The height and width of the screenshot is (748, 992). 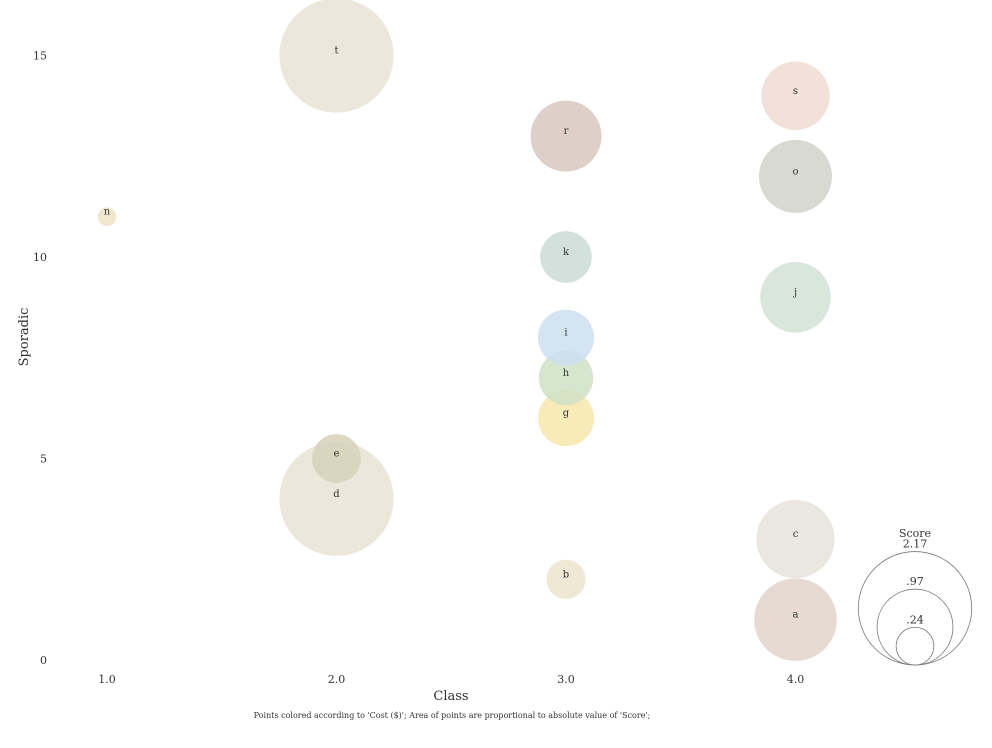 I want to click on bubble-g, so click(x=566, y=418).